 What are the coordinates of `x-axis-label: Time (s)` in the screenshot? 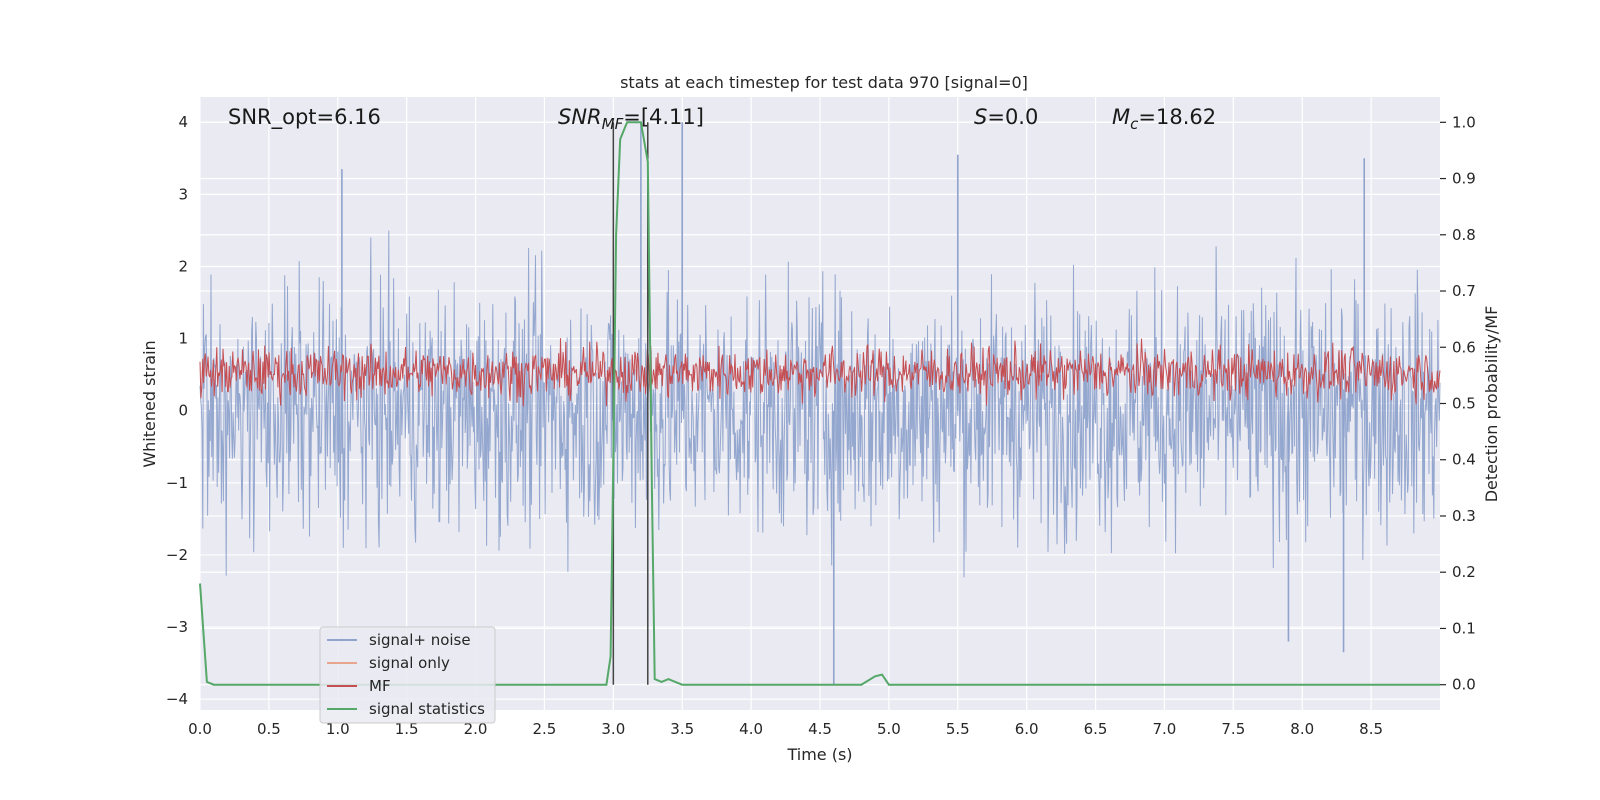 It's located at (819, 754).